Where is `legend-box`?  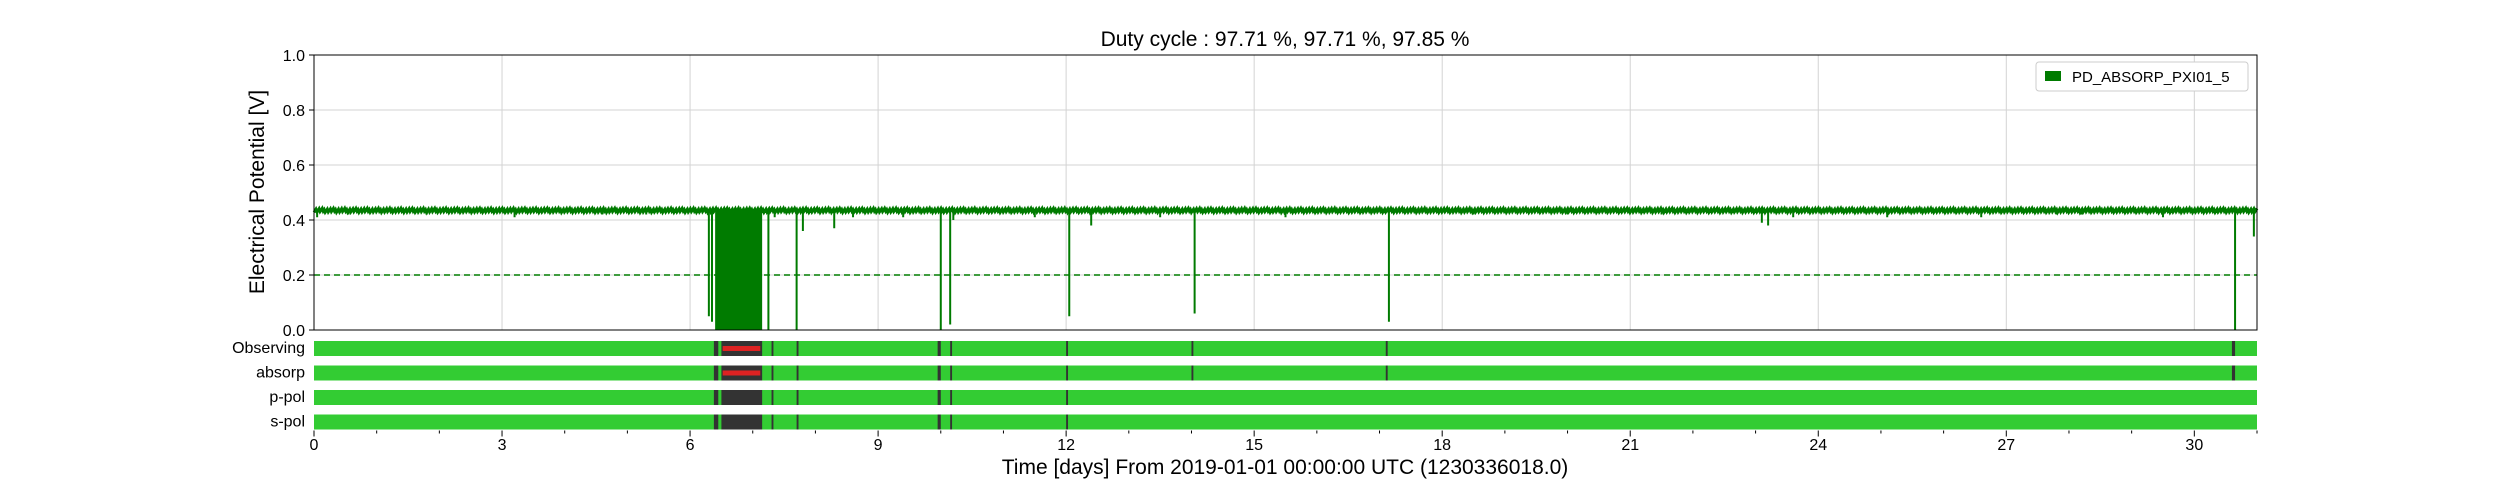
legend-box is located at coordinates (2142, 76).